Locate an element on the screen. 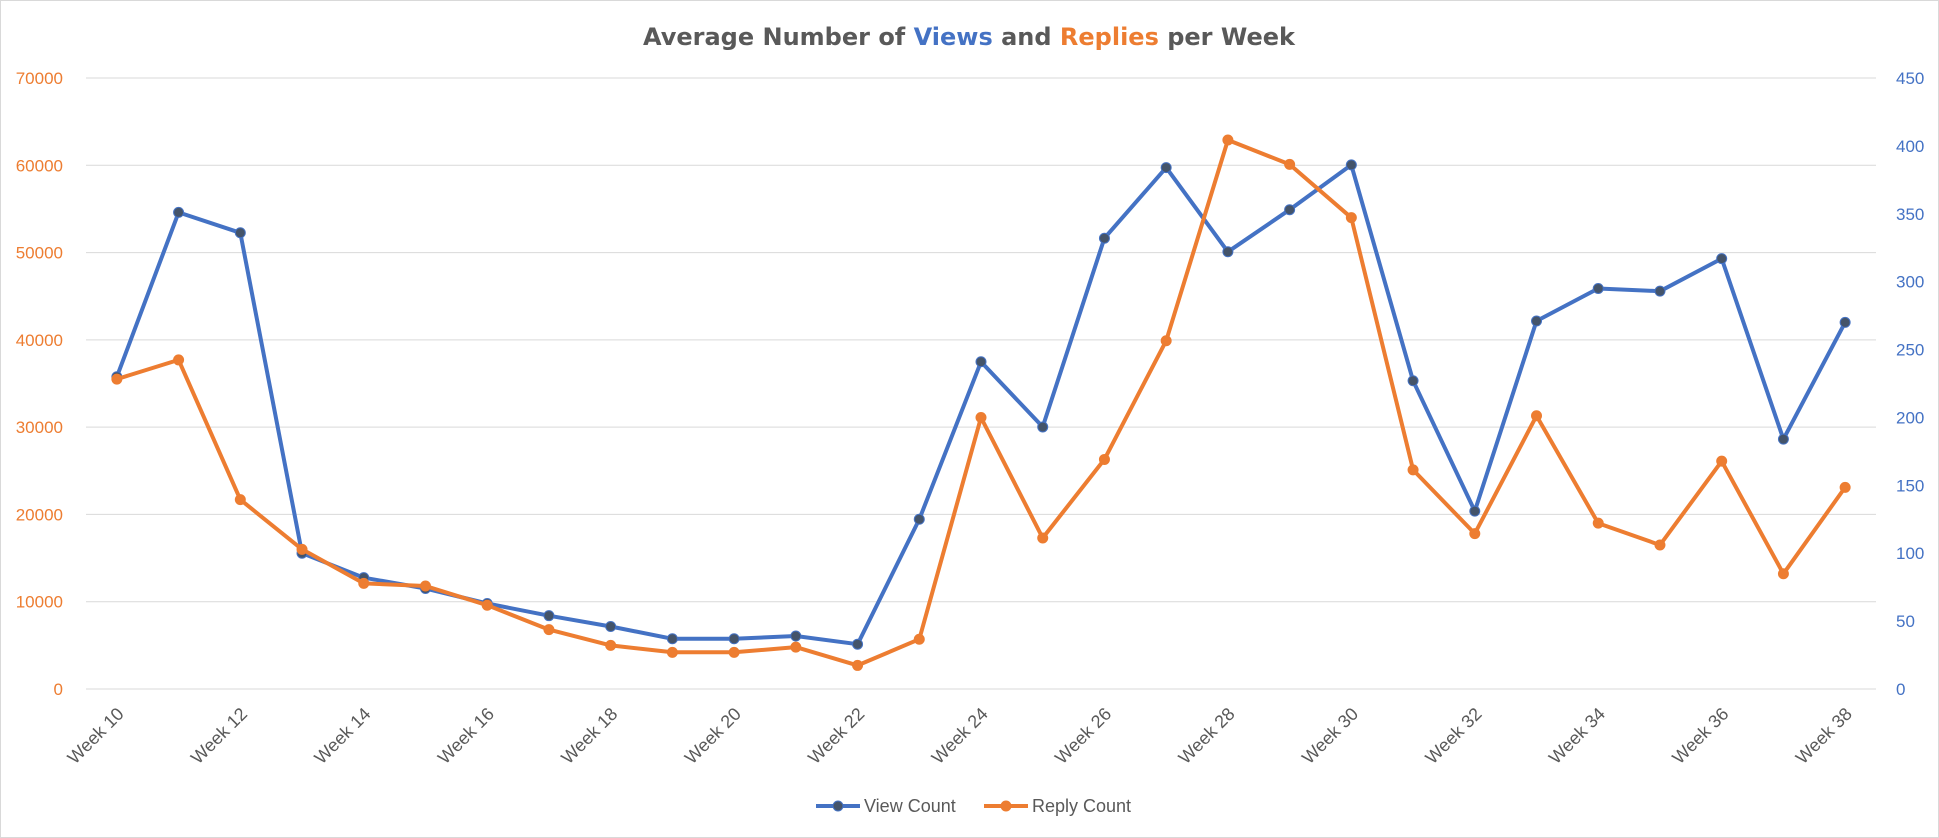 The height and width of the screenshot is (838, 1939). right-y-tick-label: 350 is located at coordinates (1910, 214).